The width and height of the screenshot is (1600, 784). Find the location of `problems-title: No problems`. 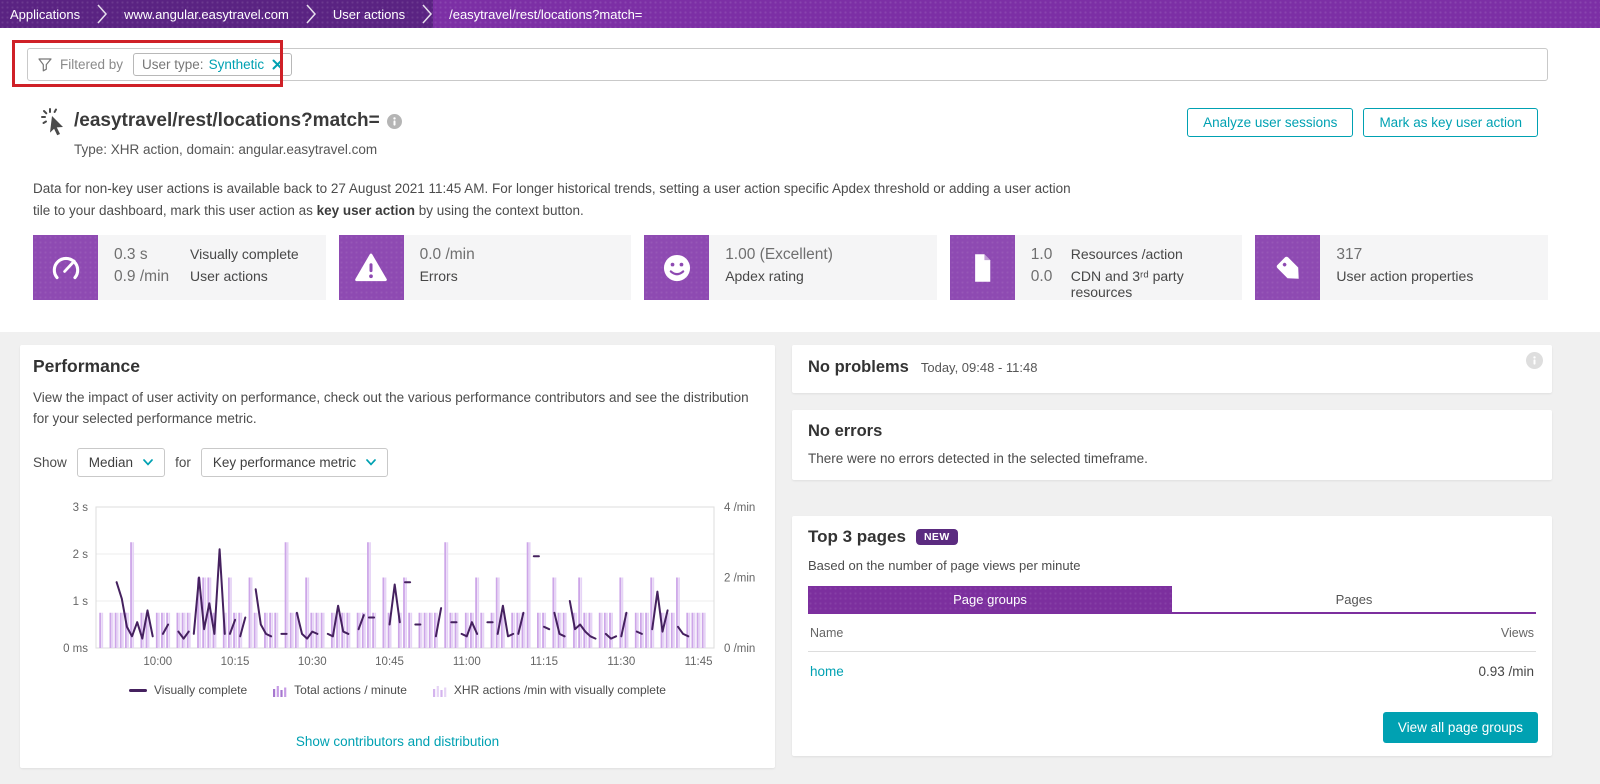

problems-title: No problems is located at coordinates (858, 367).